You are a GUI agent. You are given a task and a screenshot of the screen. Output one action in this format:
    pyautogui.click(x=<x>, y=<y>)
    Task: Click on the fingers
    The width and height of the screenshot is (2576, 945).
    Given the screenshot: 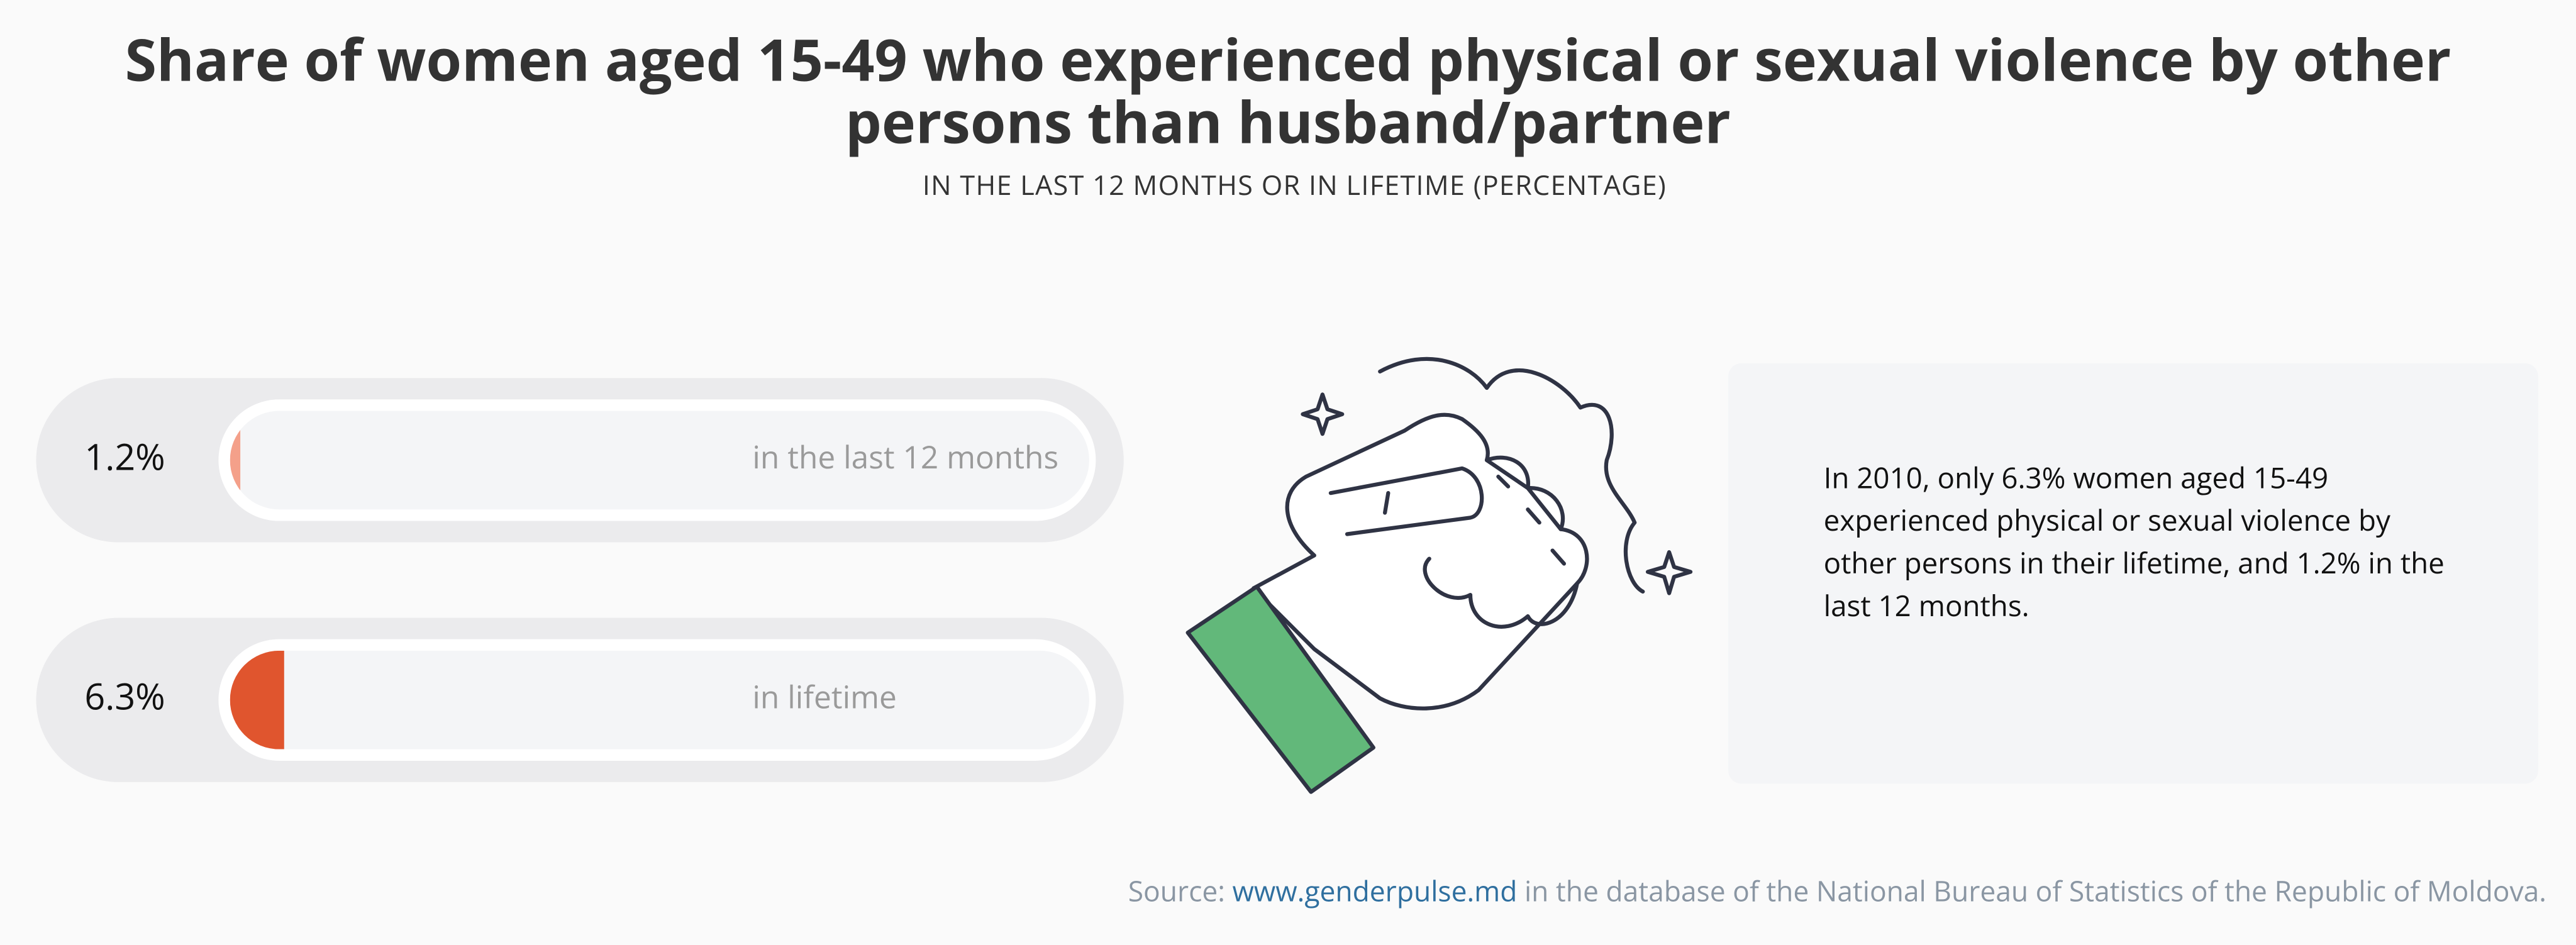 What is the action you would take?
    pyautogui.click(x=1501, y=543)
    